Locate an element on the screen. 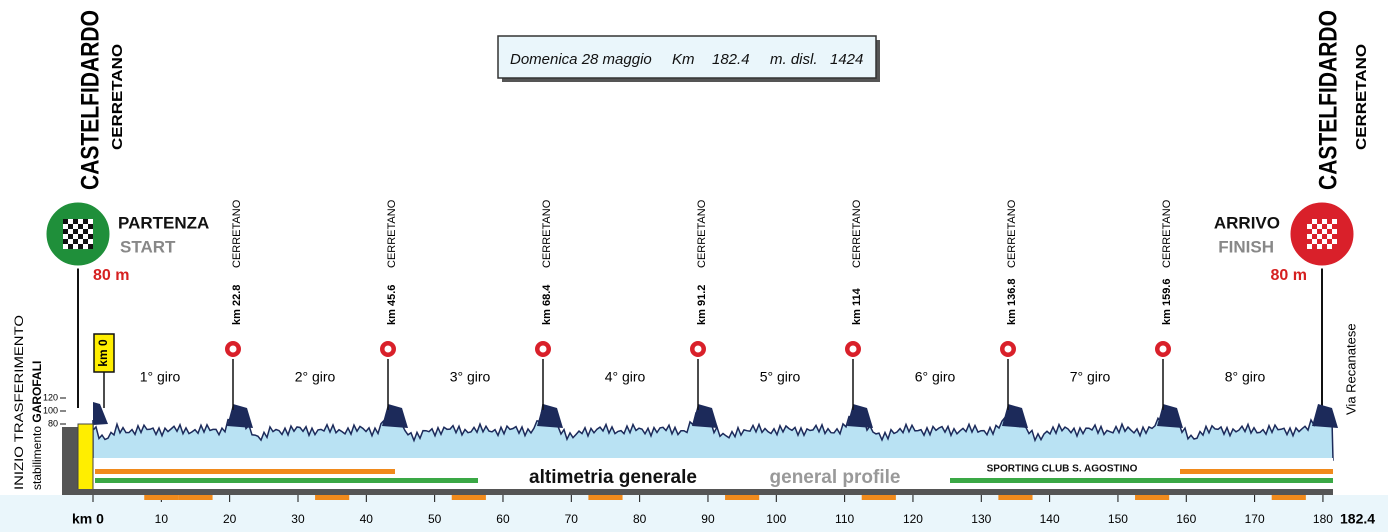 The image size is (1388, 532). sponsor: SPORTING CLUB S. AGOSTINO is located at coordinates (1062, 469).